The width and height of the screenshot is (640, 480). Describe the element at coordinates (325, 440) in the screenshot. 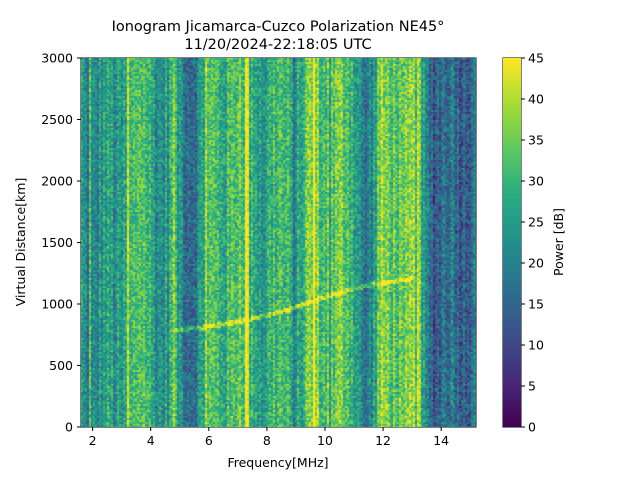

I see `x-tick-label: 10` at that location.